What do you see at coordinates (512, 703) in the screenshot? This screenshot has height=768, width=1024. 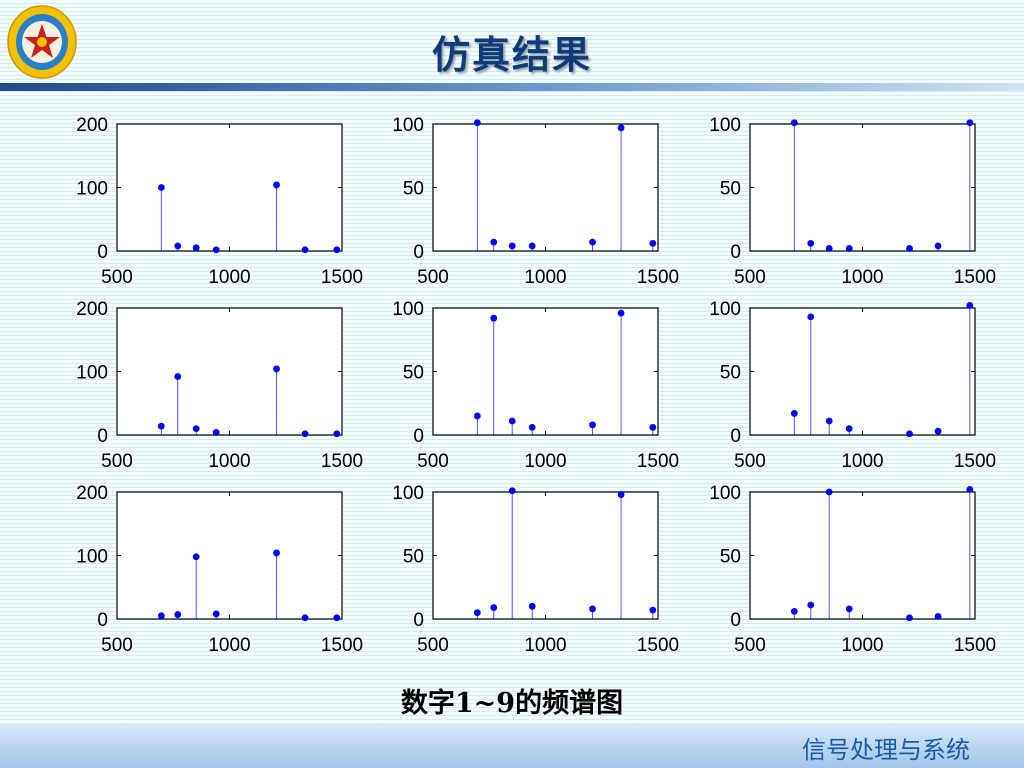 I see `figure-caption: 数字1~9的频谱图` at bounding box center [512, 703].